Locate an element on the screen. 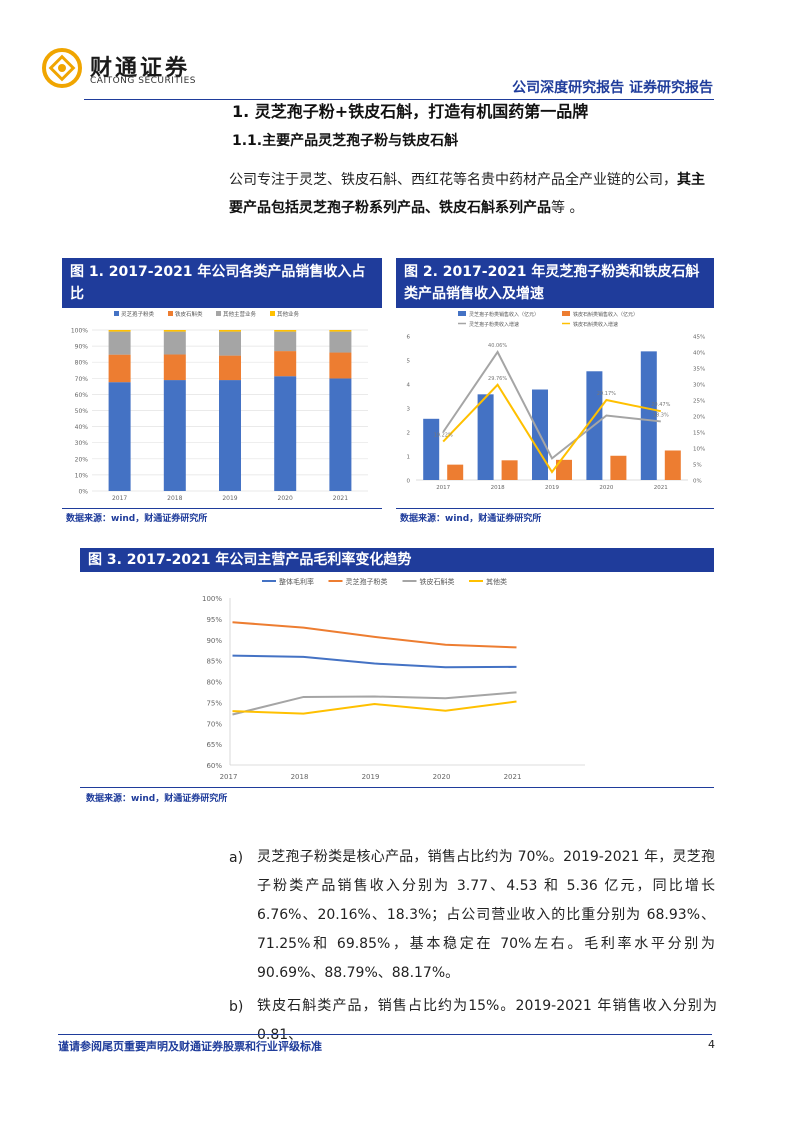  intro-tail-text: 等 。 is located at coordinates (567, 208).